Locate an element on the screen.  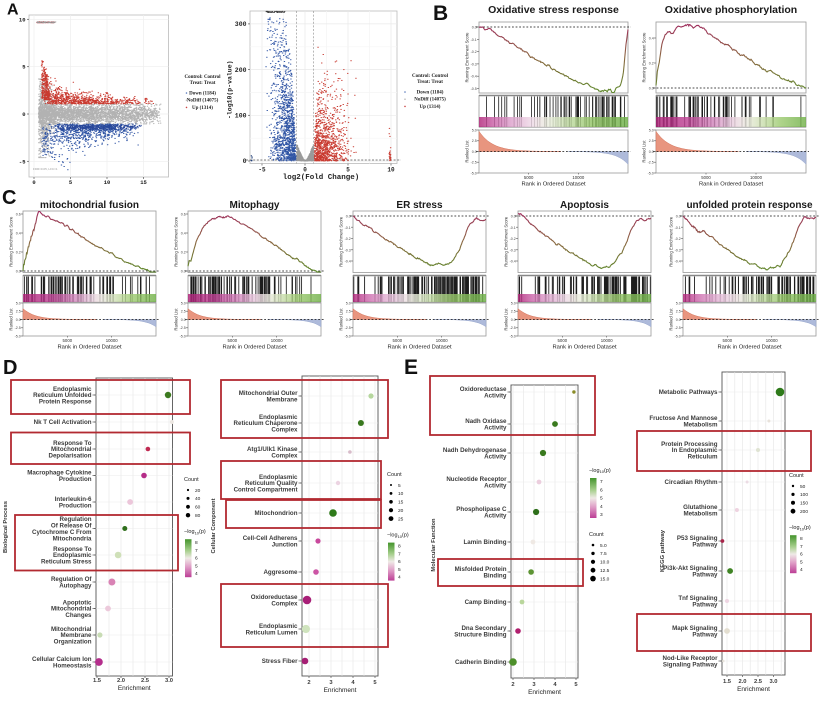
svg-text: -0.2 is located at coordinates (348, 239).